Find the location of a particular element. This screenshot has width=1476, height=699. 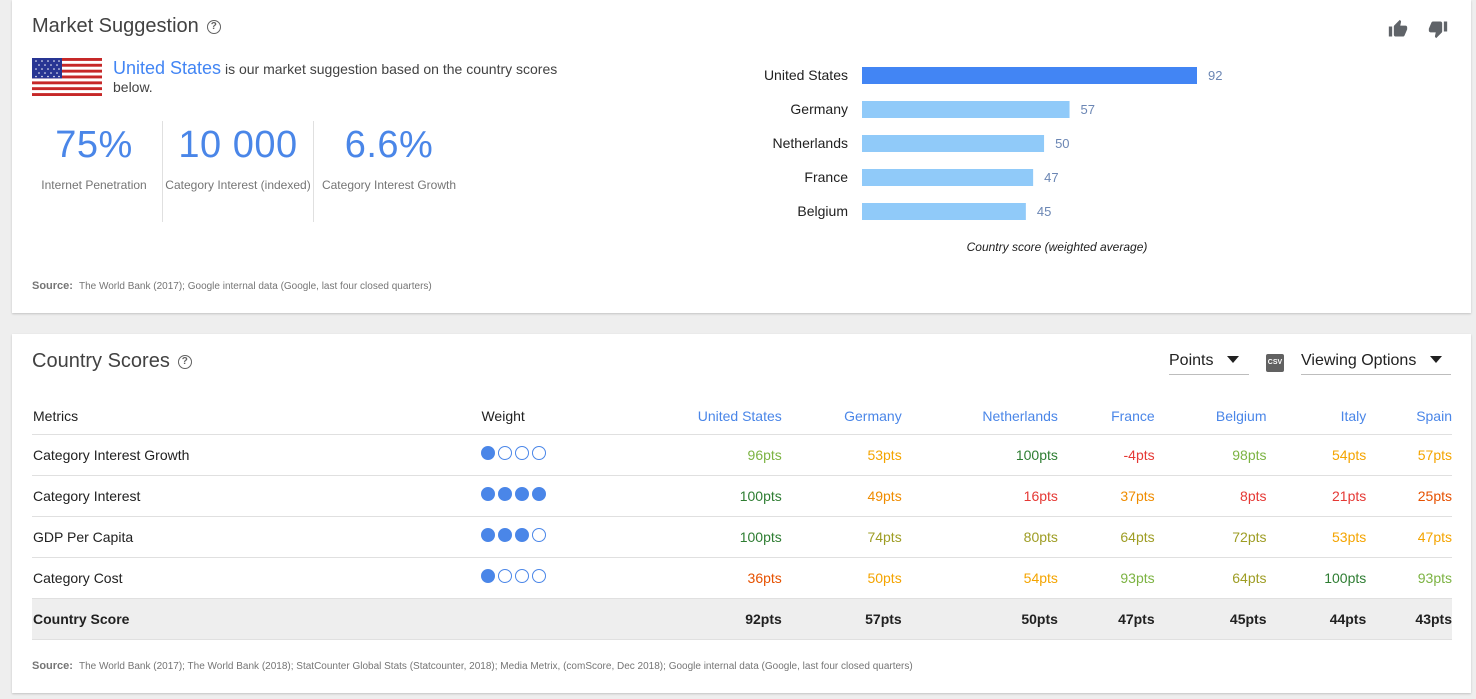

column-header-metrics: Metrics is located at coordinates (256, 417).